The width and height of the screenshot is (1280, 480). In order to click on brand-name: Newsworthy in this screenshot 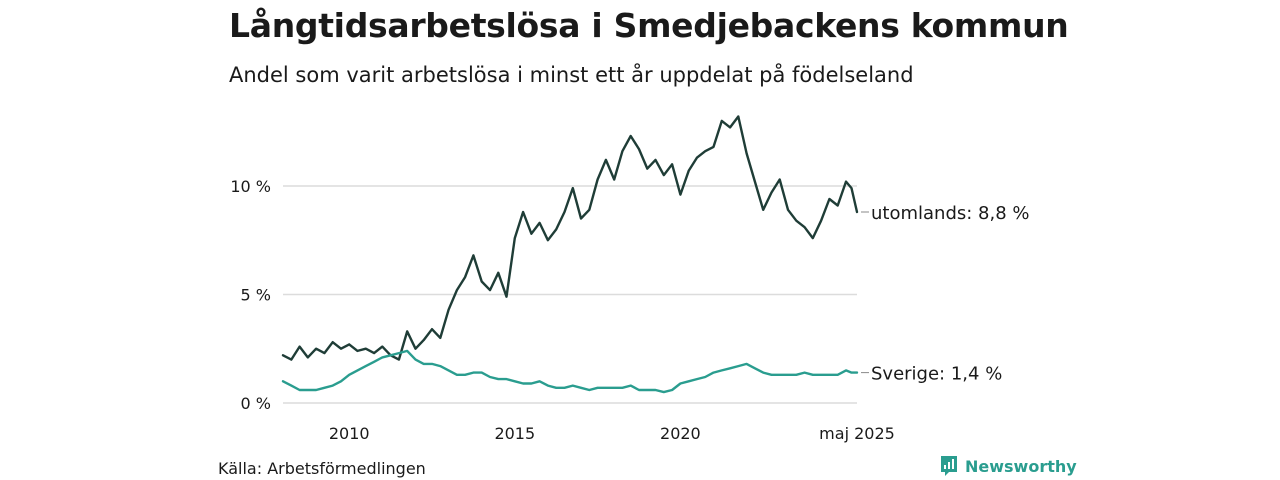, I will do `click(1021, 466)`.